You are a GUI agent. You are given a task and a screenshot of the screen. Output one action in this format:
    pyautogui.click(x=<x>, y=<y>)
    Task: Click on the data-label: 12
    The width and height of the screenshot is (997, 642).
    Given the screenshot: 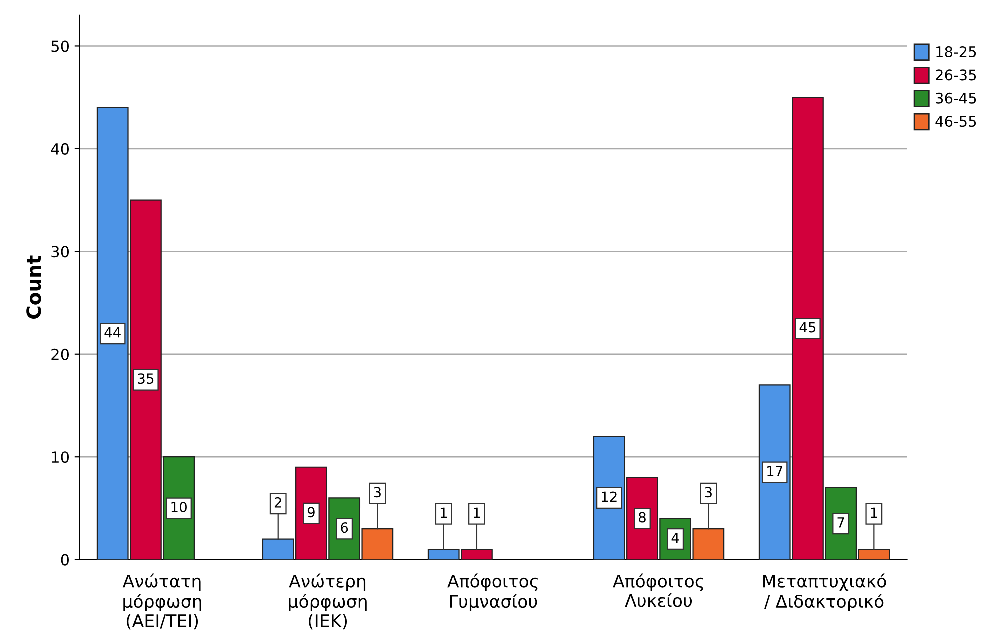 What is the action you would take?
    pyautogui.click(x=609, y=497)
    